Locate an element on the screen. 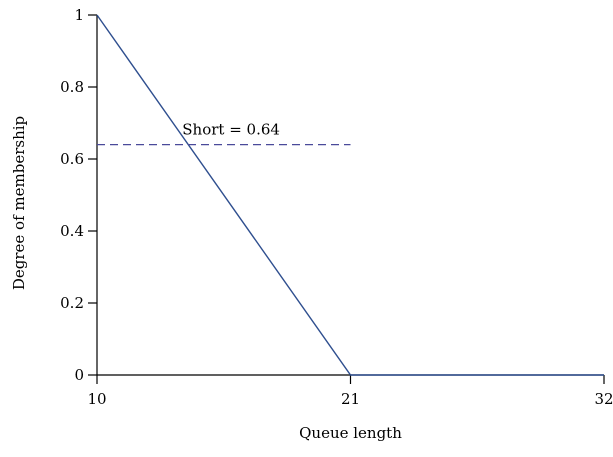 The width and height of the screenshot is (613, 457). y-tick-label: 0.6 is located at coordinates (72, 159).